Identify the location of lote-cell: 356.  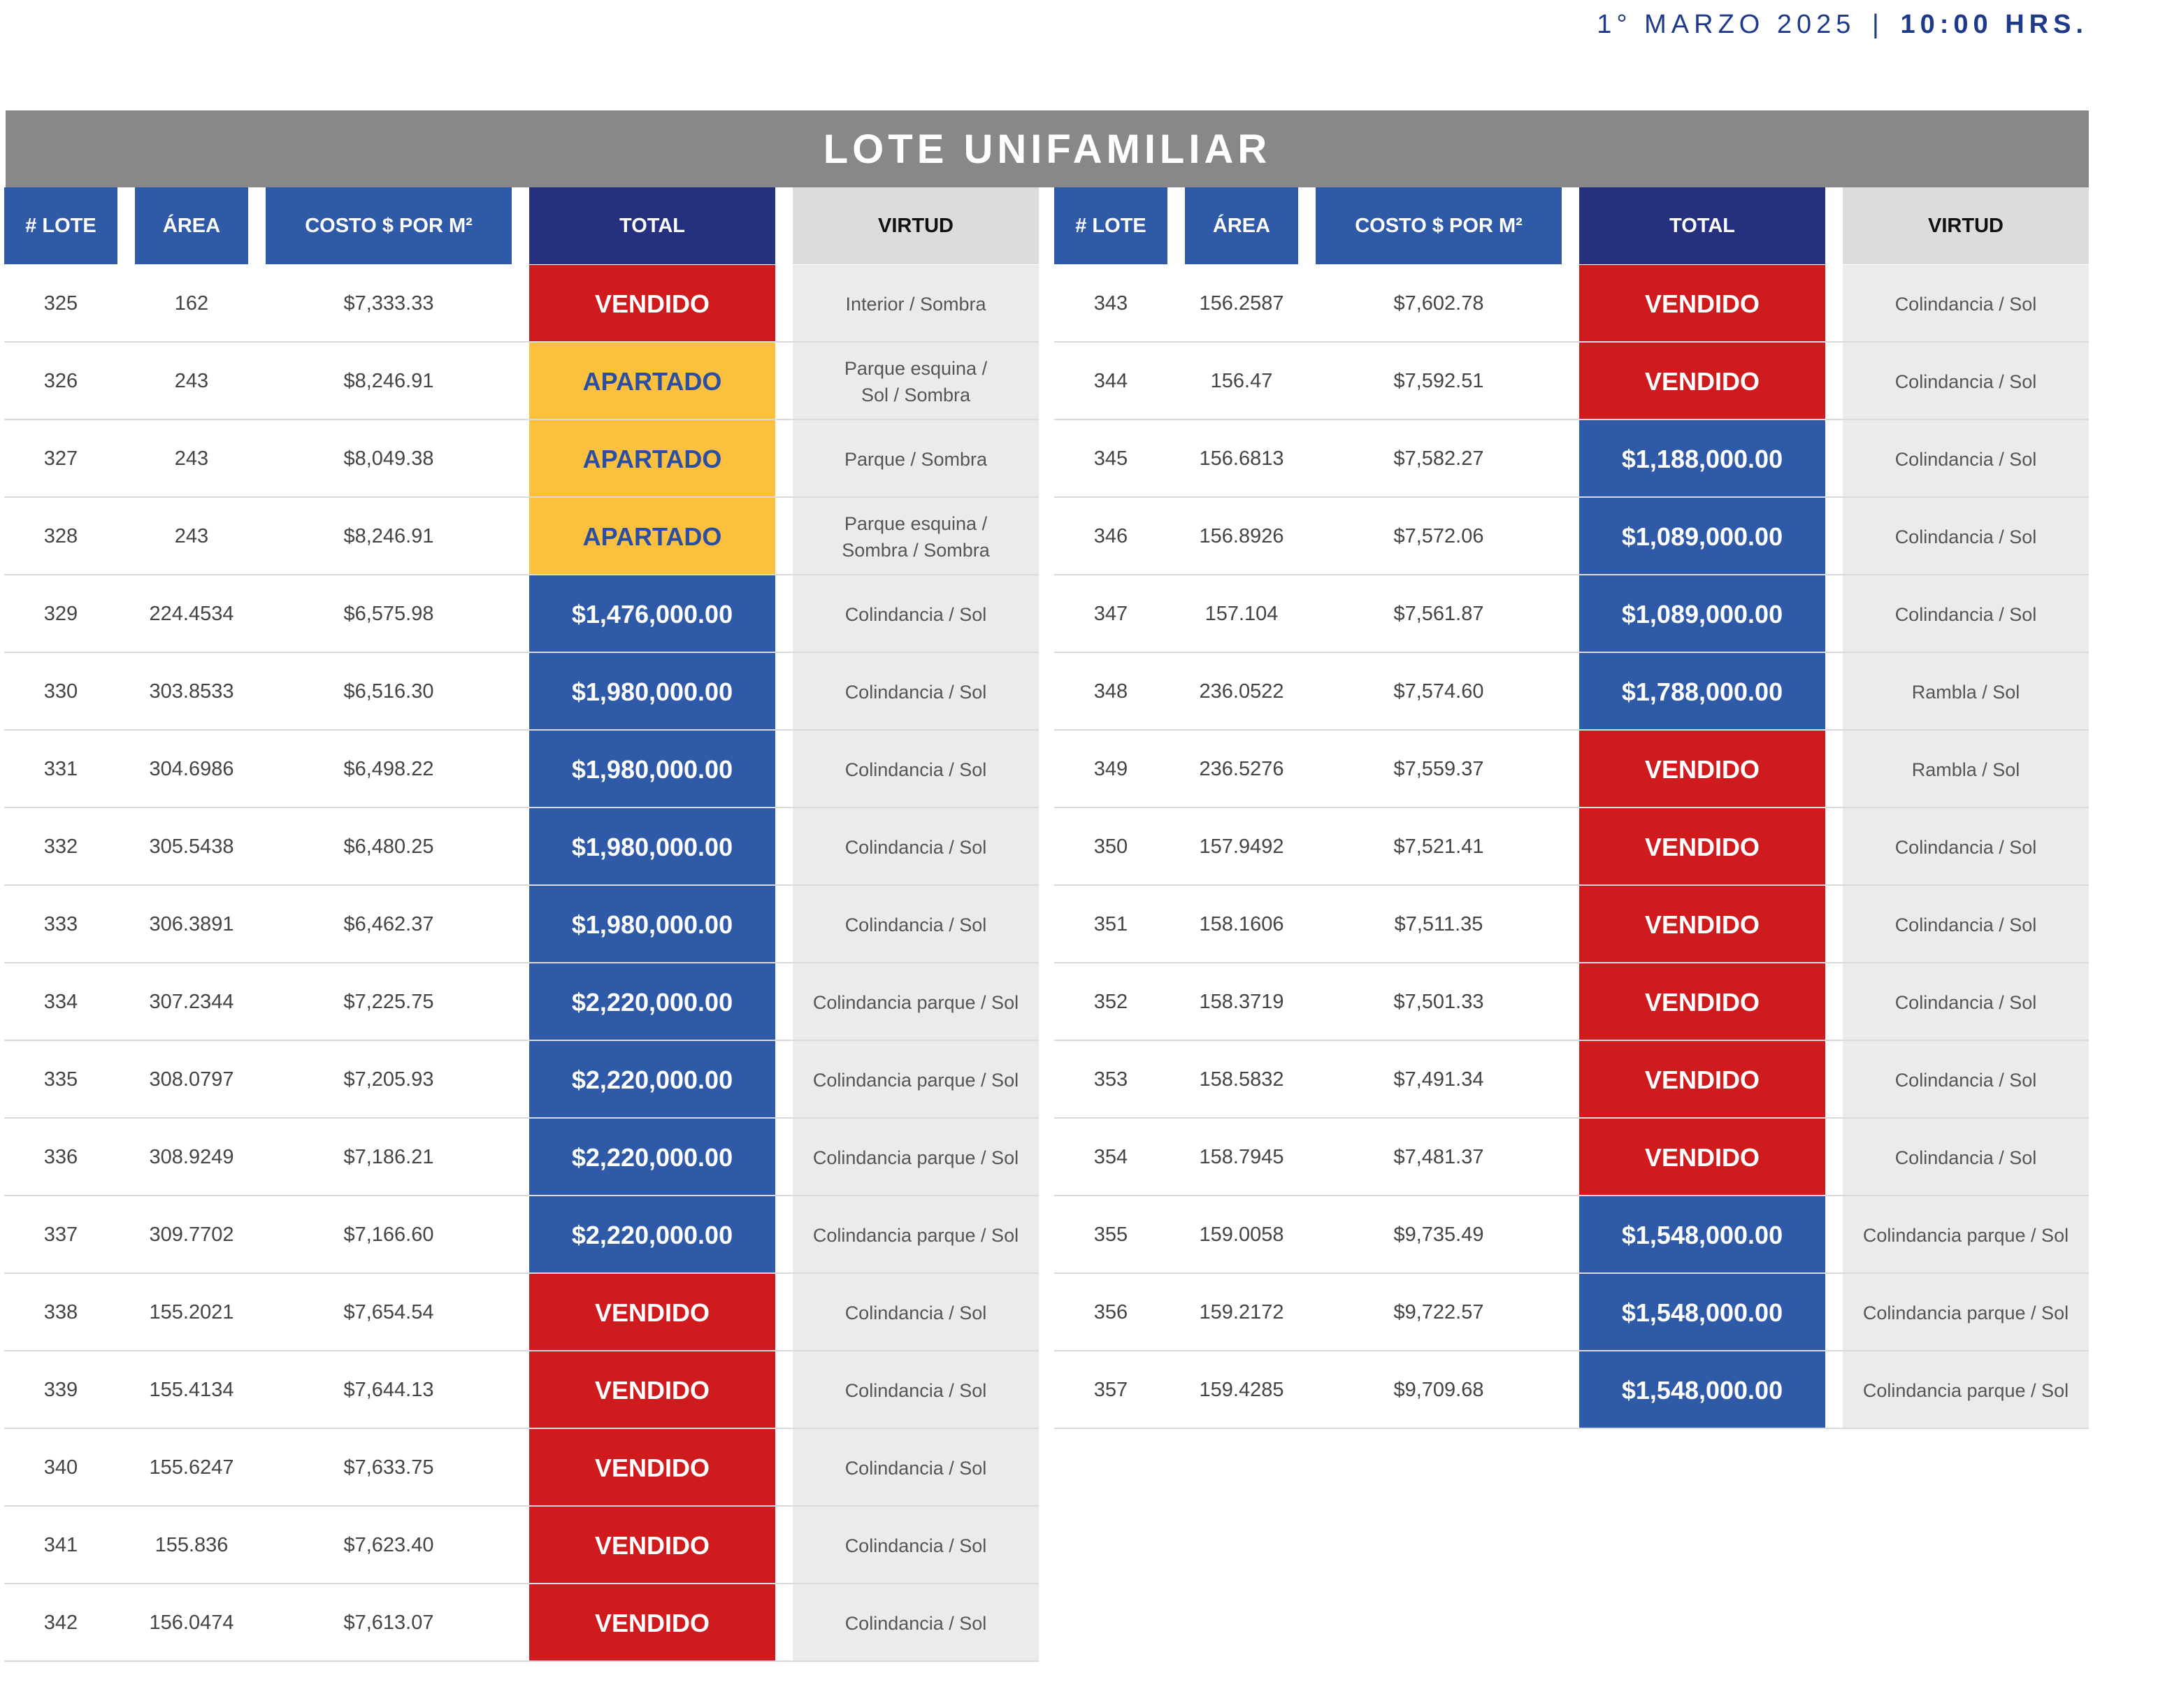
(1110, 1312).